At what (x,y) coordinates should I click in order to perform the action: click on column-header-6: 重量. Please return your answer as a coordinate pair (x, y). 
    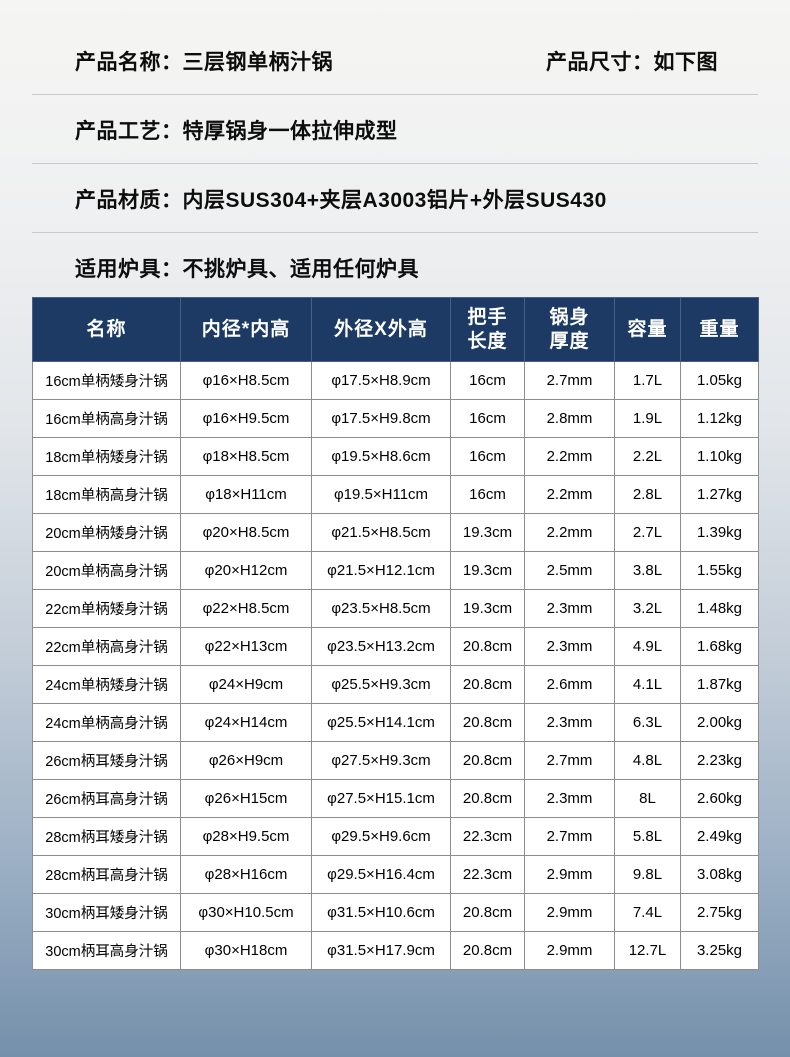
    Looking at the image, I should click on (719, 329).